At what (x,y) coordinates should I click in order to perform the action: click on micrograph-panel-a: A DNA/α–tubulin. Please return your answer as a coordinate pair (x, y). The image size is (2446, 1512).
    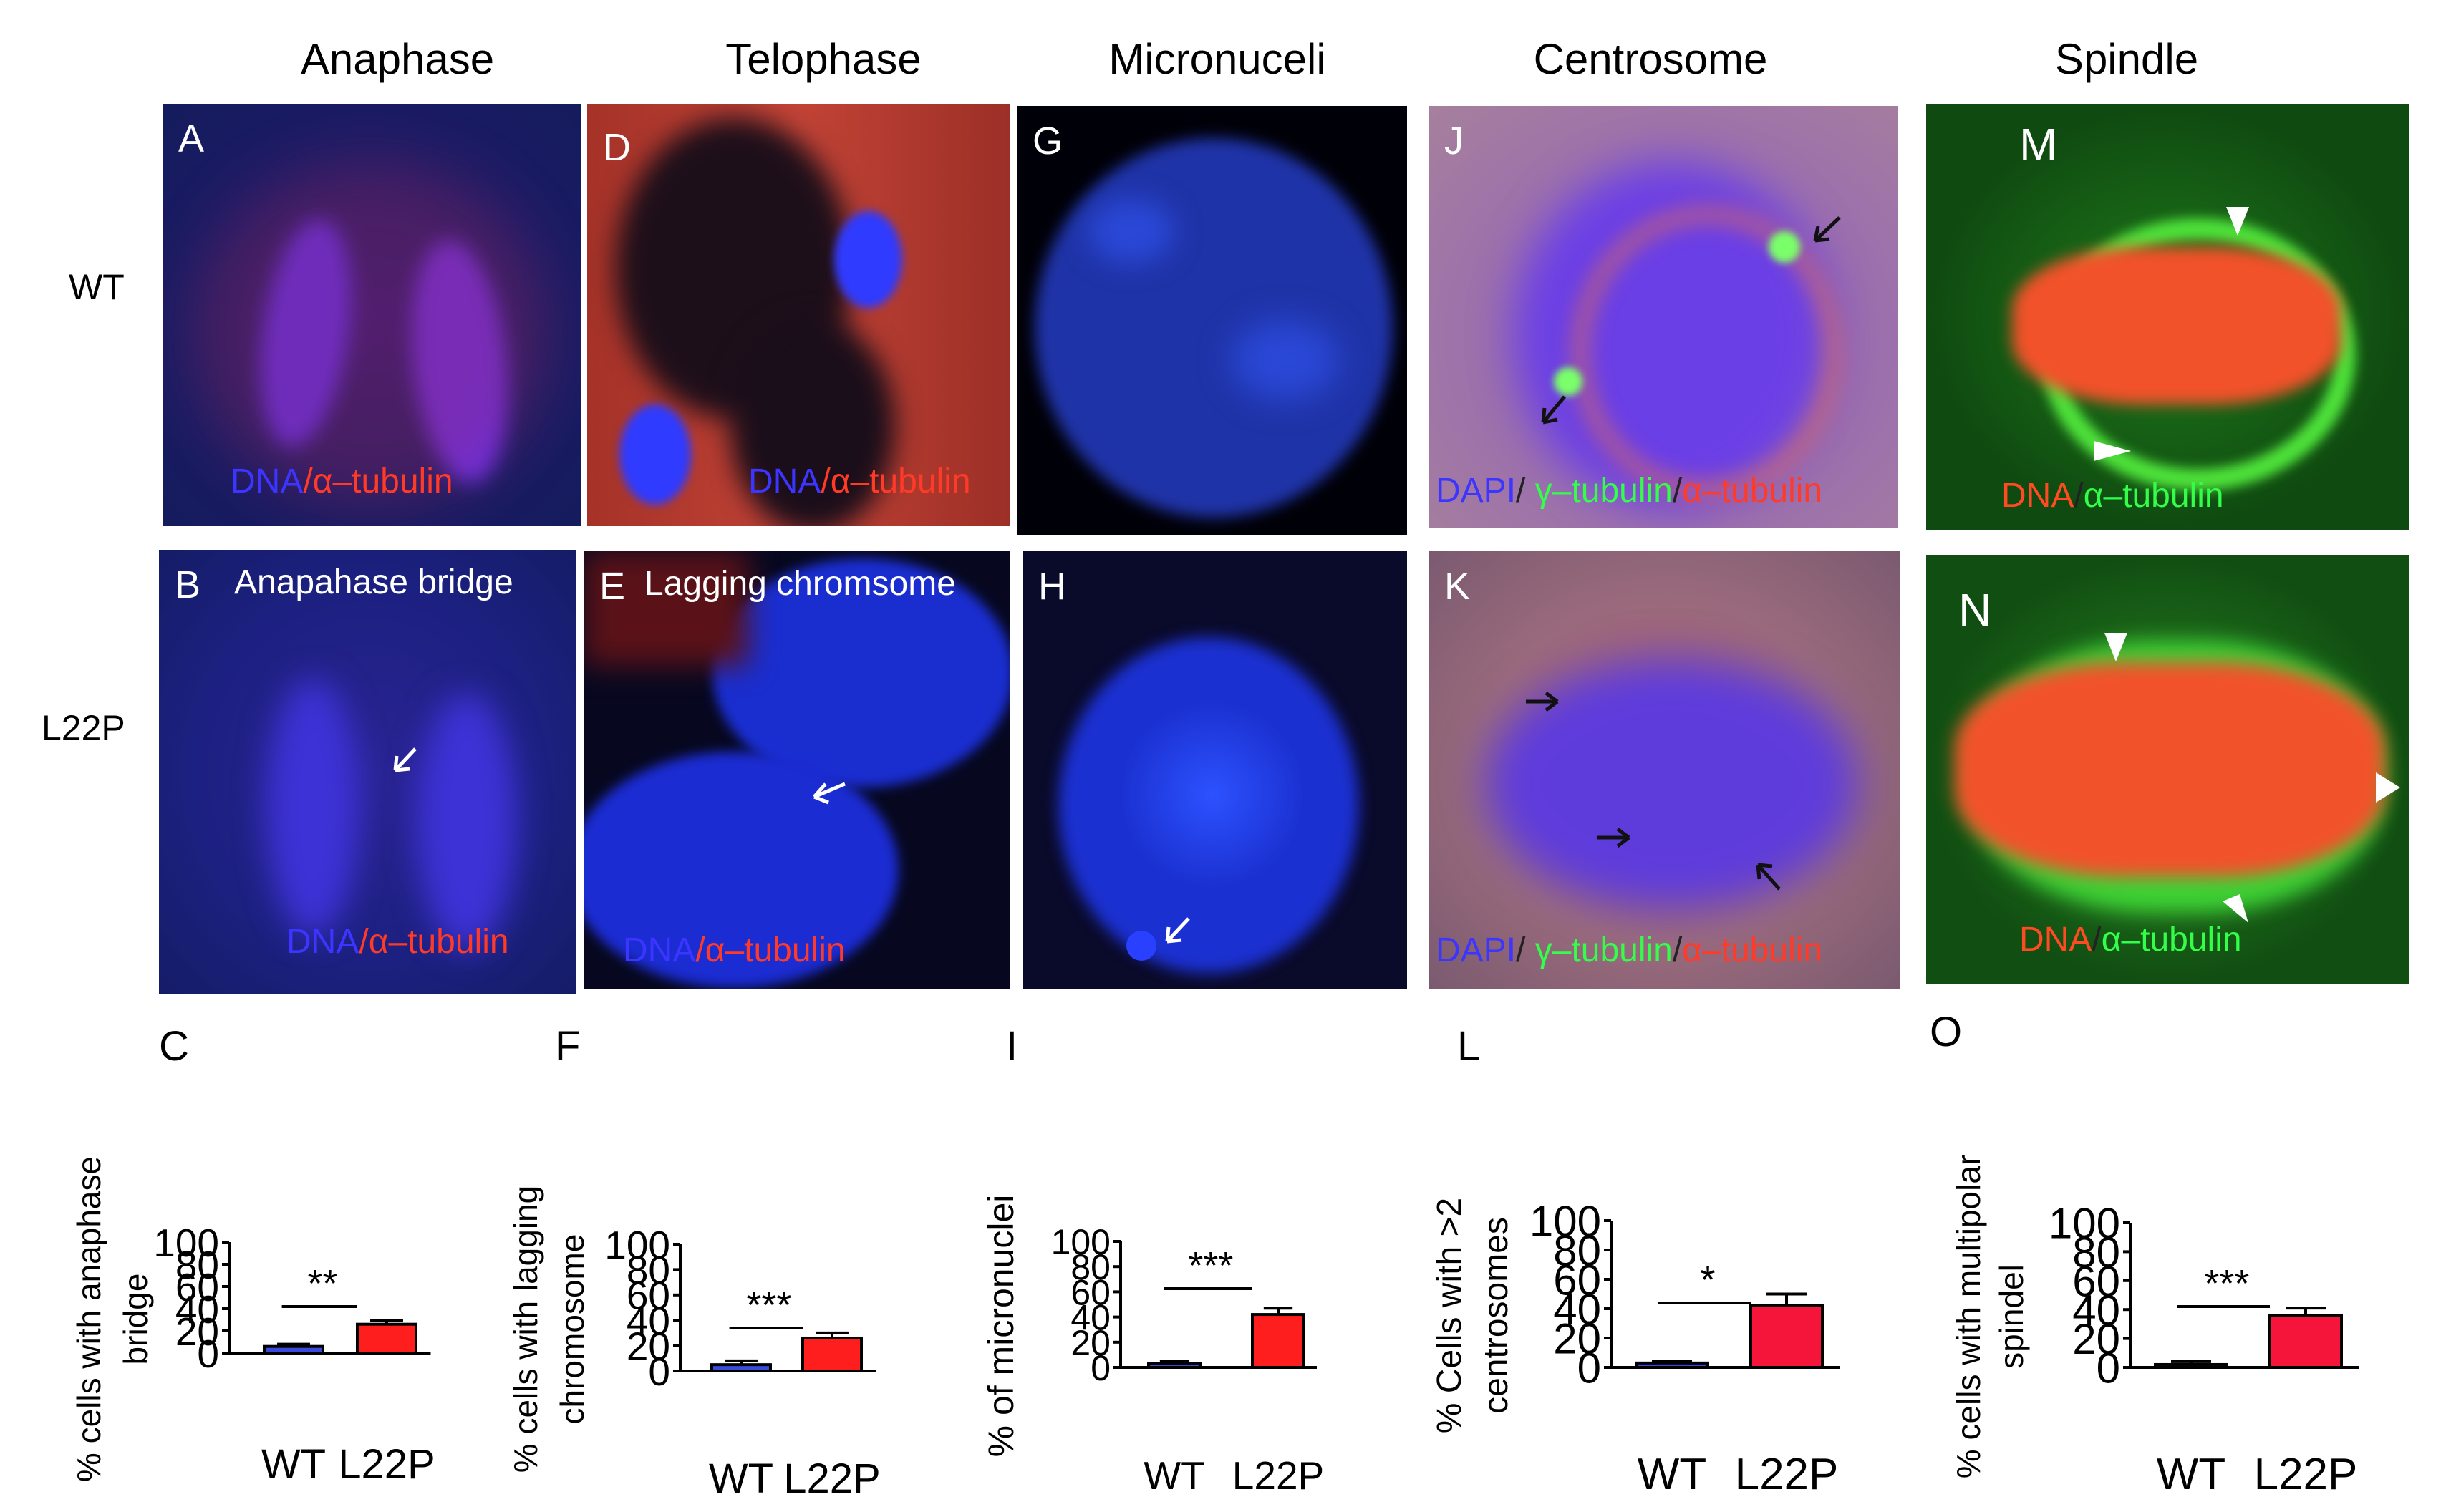
    Looking at the image, I should click on (372, 315).